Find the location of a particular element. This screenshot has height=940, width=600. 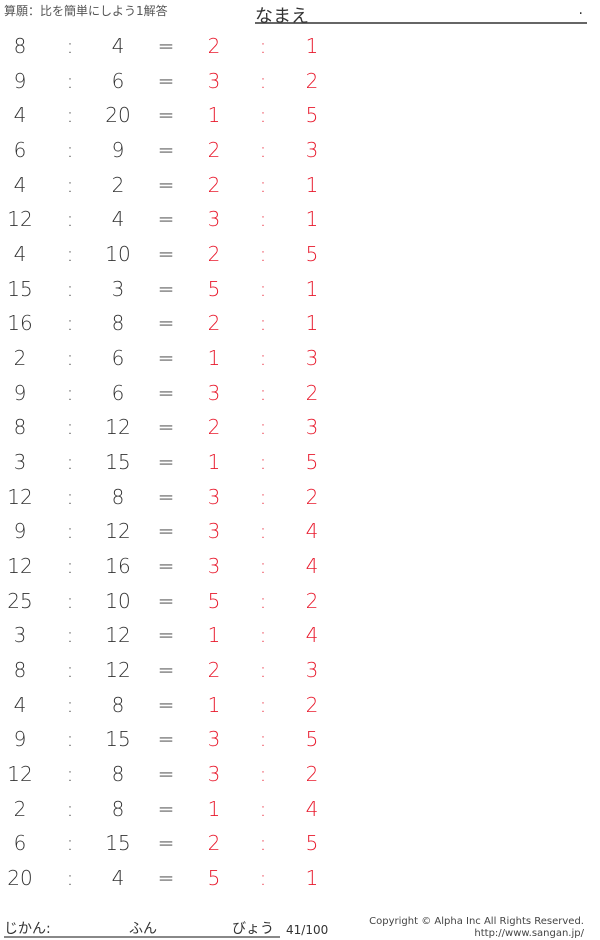

problem-row: 6: 9 = 2: 3 is located at coordinates (170, 150).